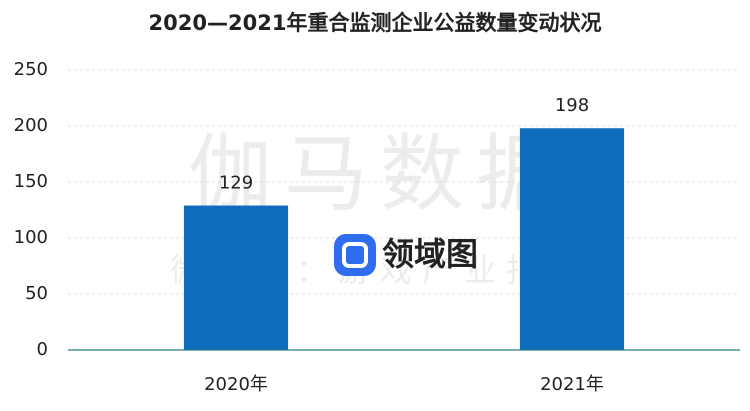 The height and width of the screenshot is (411, 750). Describe the element at coordinates (430, 254) in the screenshot. I see `logo-text: 领域图` at that location.